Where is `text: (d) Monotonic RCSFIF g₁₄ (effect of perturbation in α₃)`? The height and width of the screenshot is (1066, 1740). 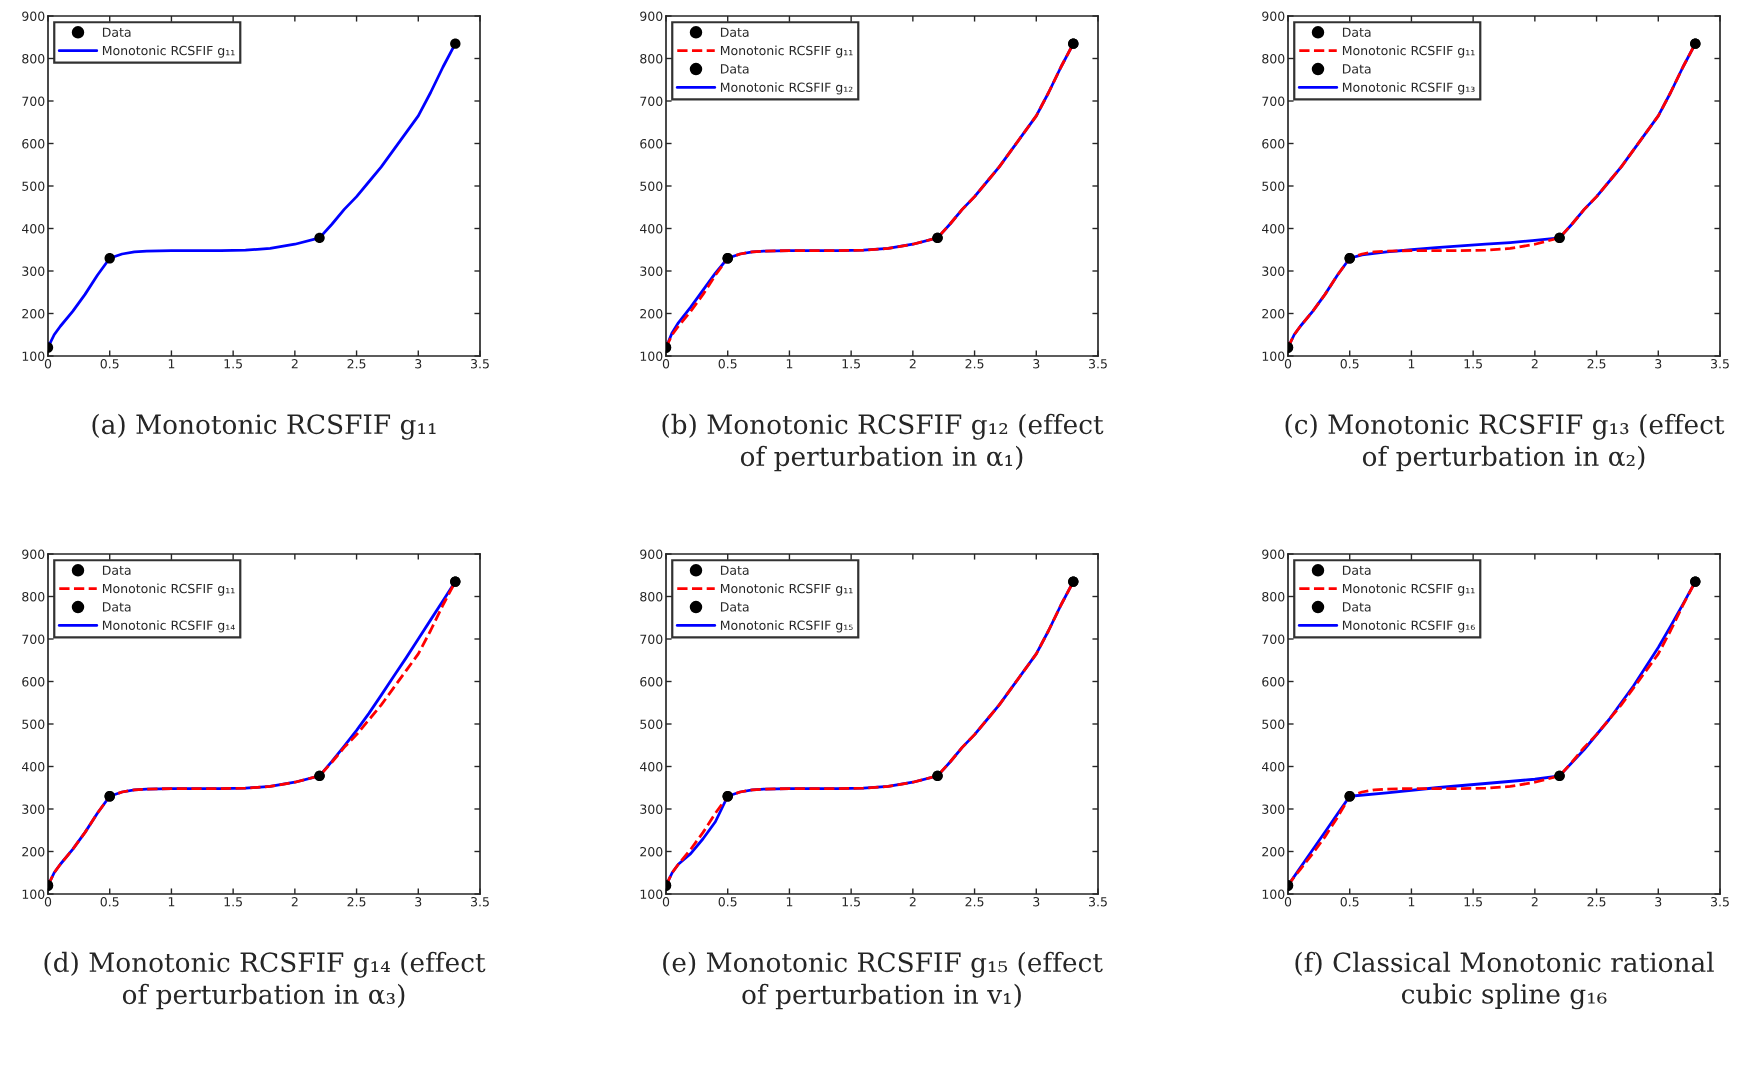 text: (d) Monotonic RCSFIF g₁₄ (effect of perturbation in α₃) is located at coordinates (265, 980).